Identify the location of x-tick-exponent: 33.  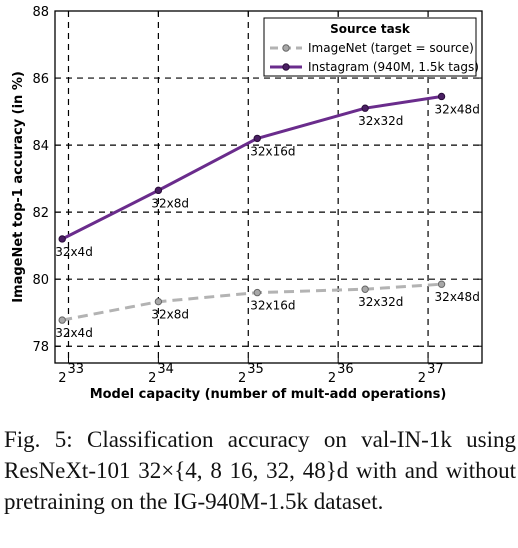
(75, 369).